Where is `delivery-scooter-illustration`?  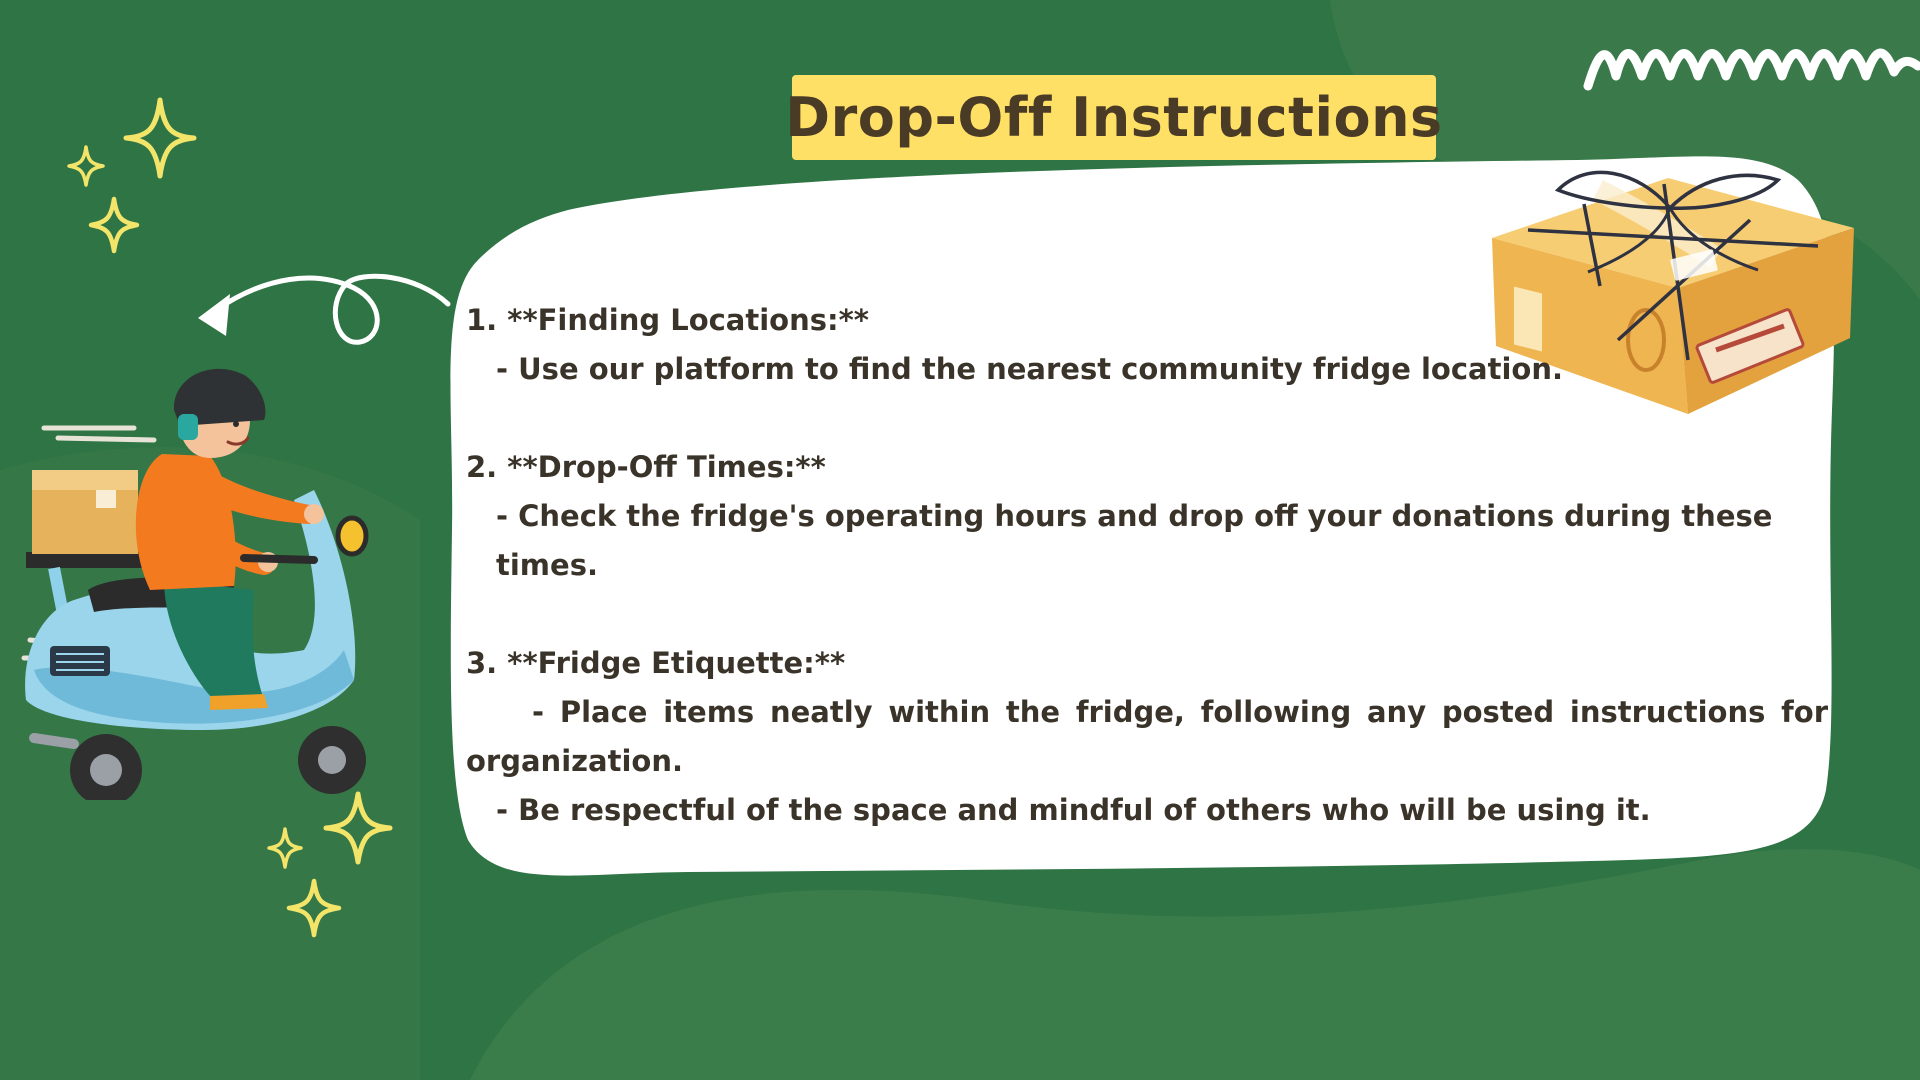 delivery-scooter-illustration is located at coordinates (195, 584).